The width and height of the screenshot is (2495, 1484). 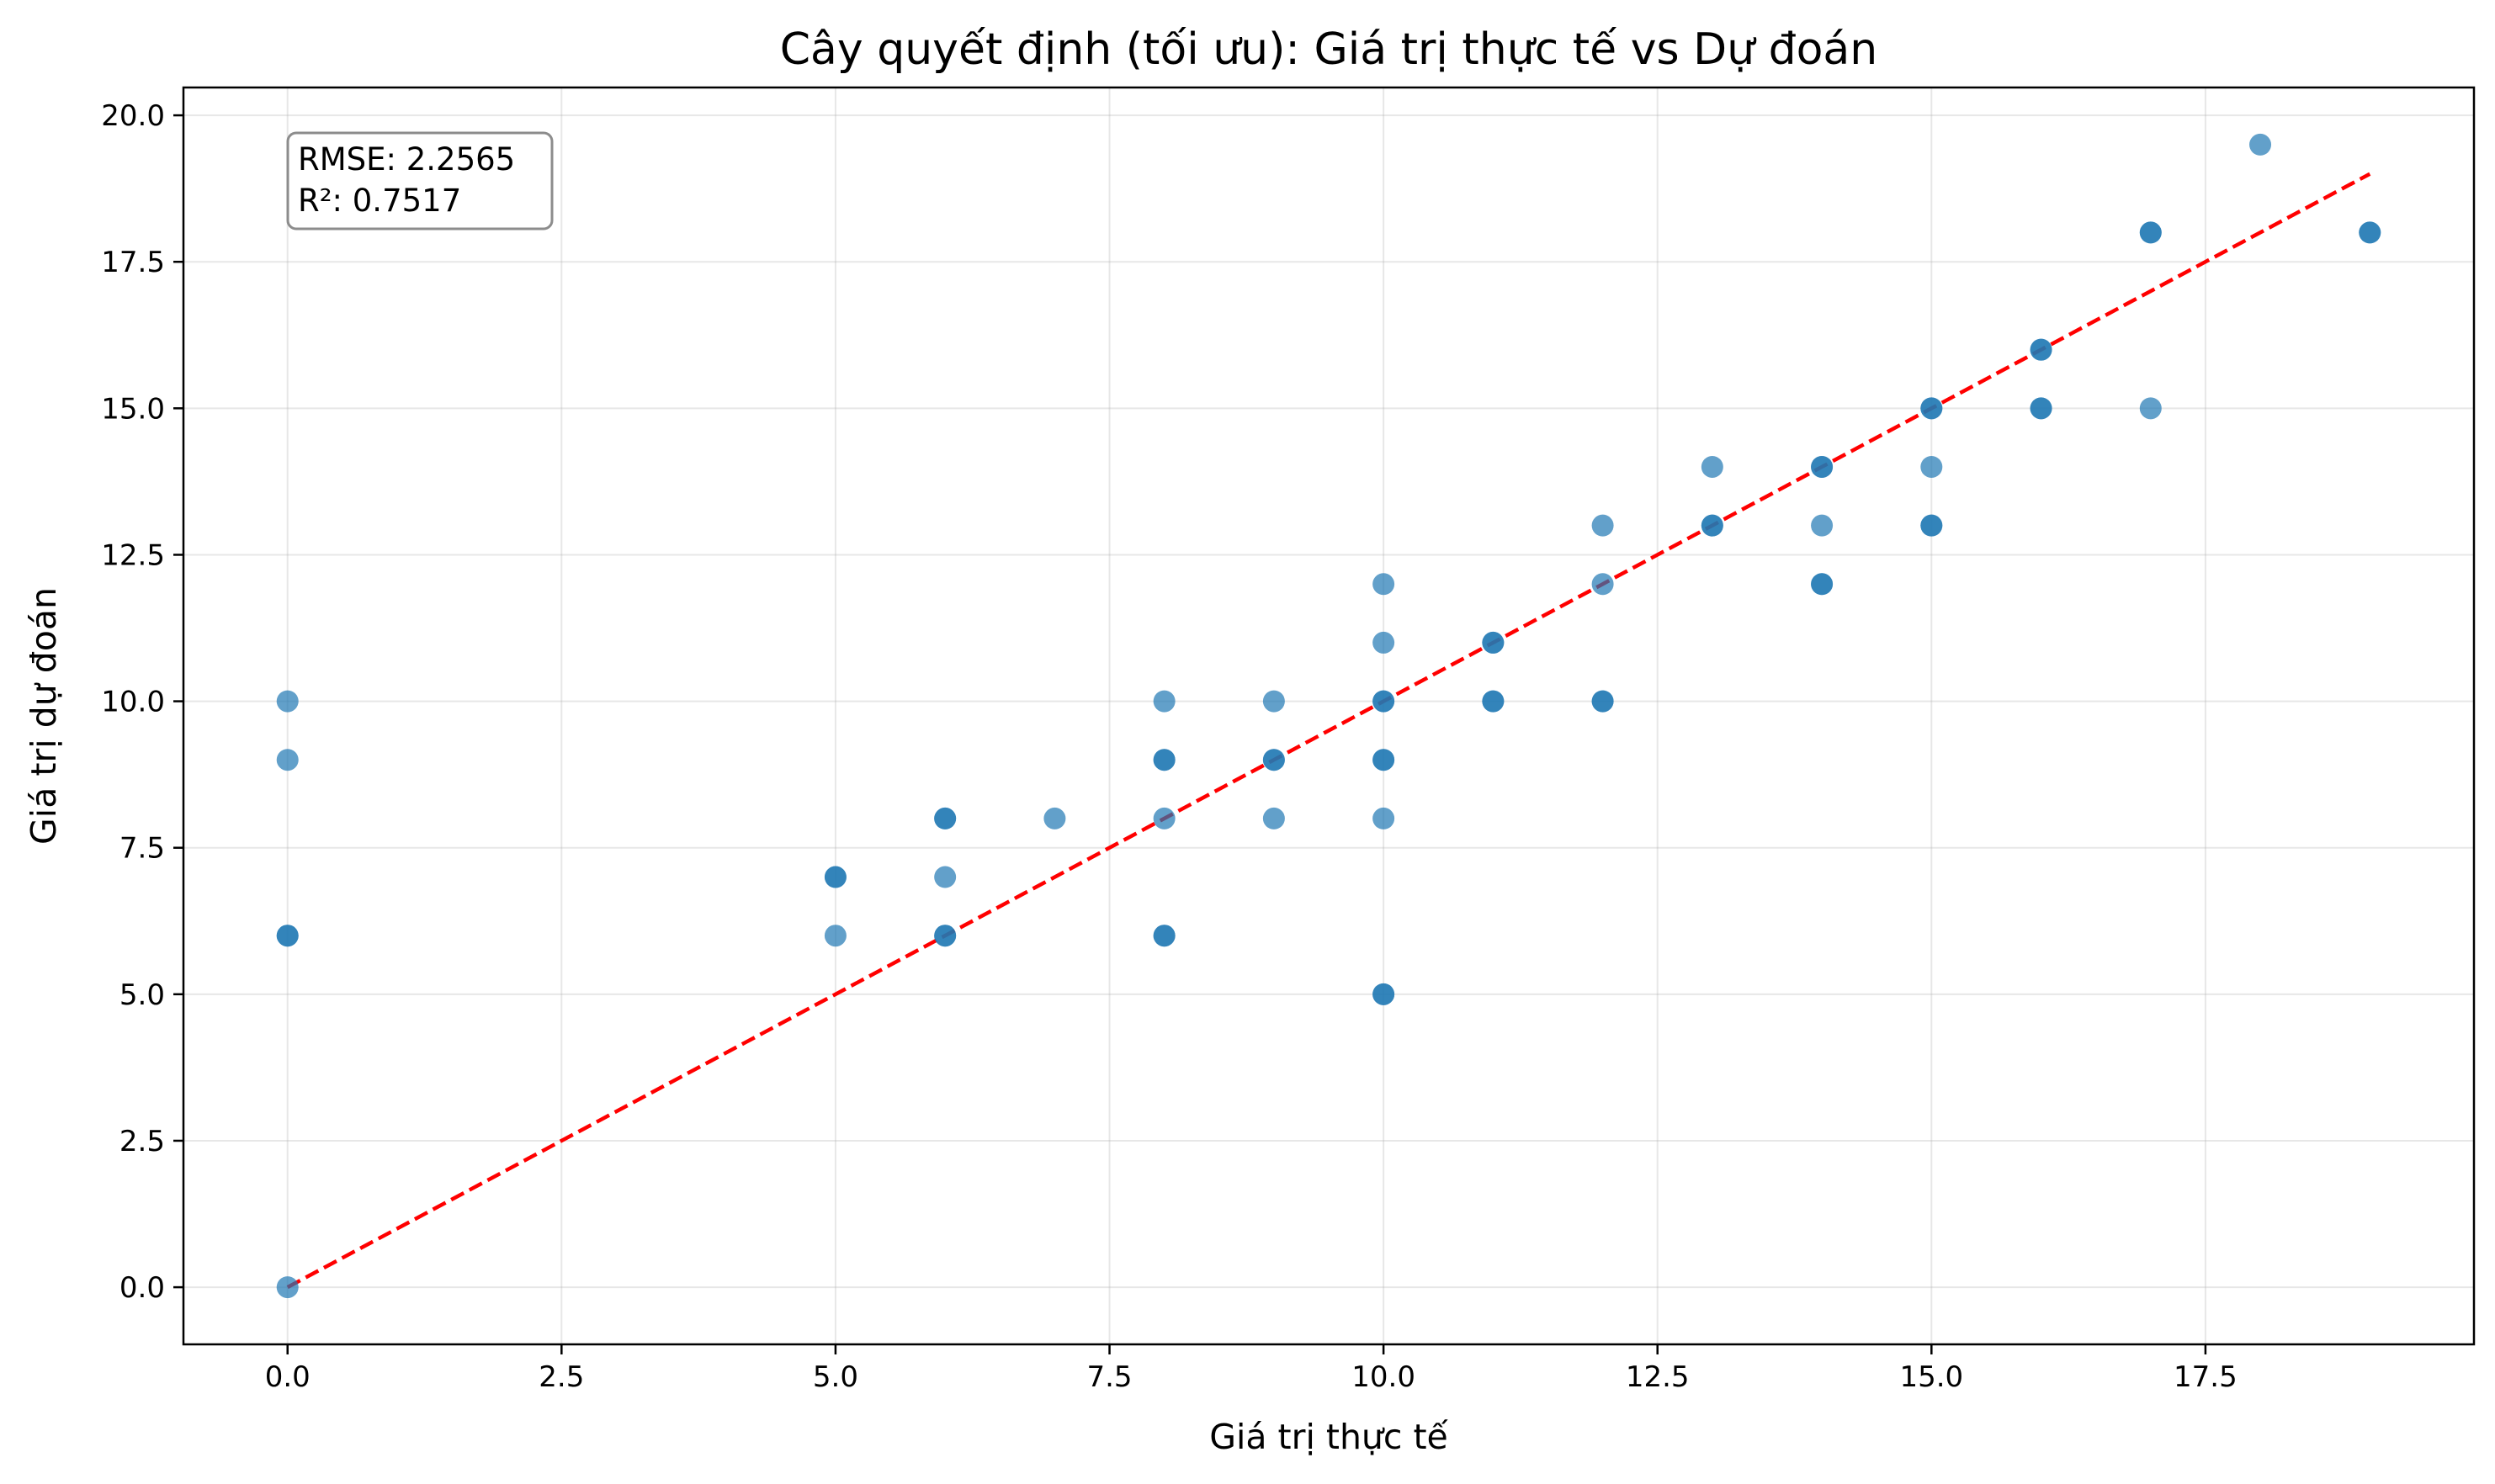 What do you see at coordinates (44, 716) in the screenshot?
I see `y-axis-label: Giá trị dự đoán` at bounding box center [44, 716].